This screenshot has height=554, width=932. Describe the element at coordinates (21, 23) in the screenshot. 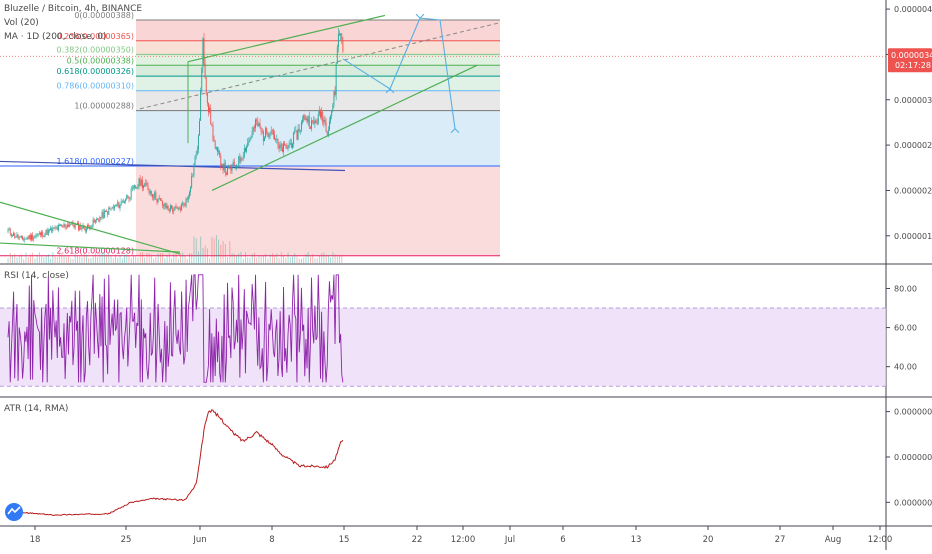

I see `volume-legend: Vol (20)` at that location.